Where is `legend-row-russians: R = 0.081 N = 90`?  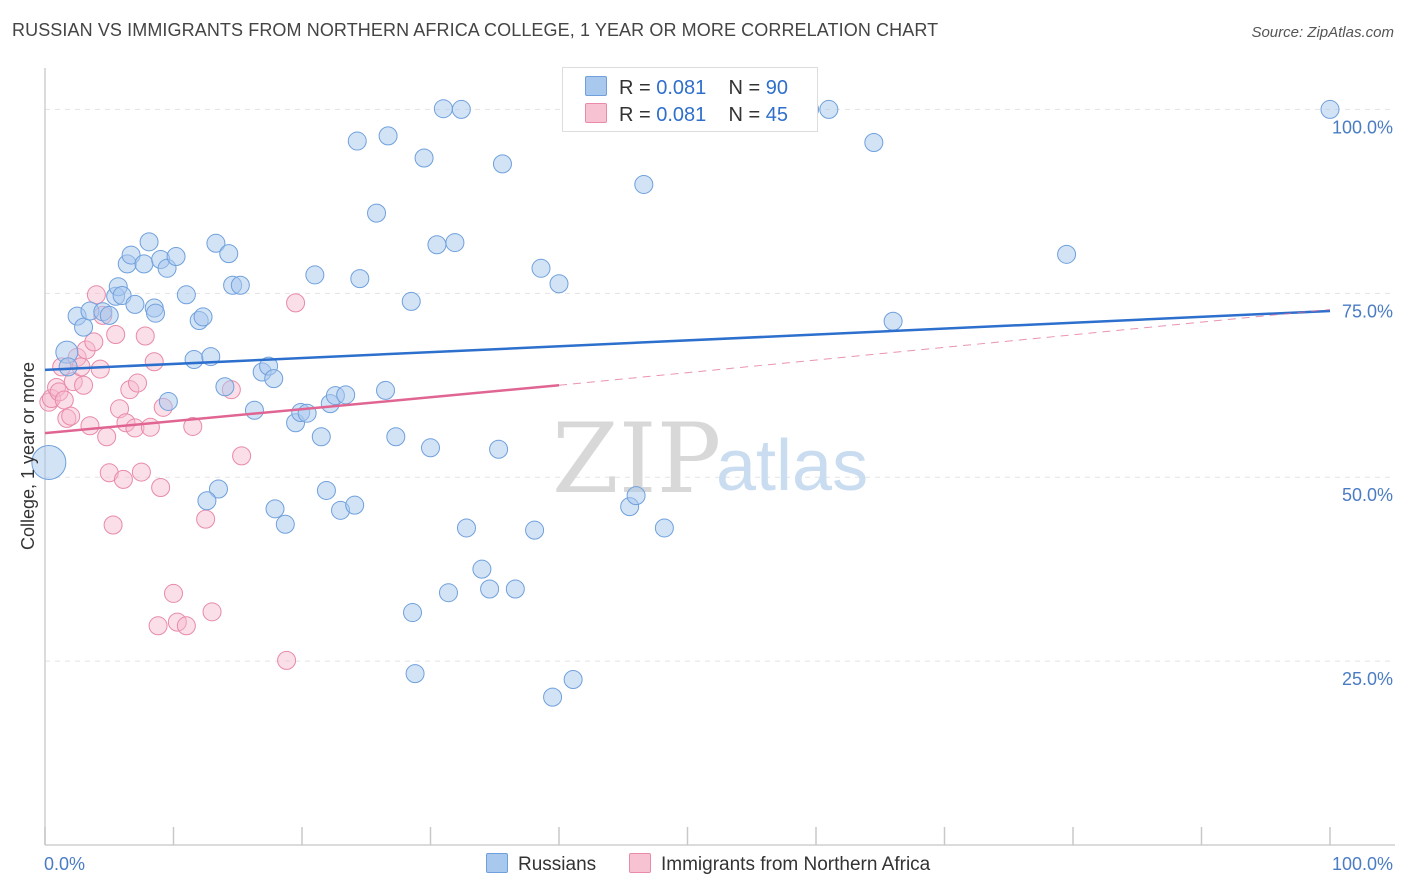
legend-row-russians: R = 0.081 N = 90 is located at coordinates (686, 88).